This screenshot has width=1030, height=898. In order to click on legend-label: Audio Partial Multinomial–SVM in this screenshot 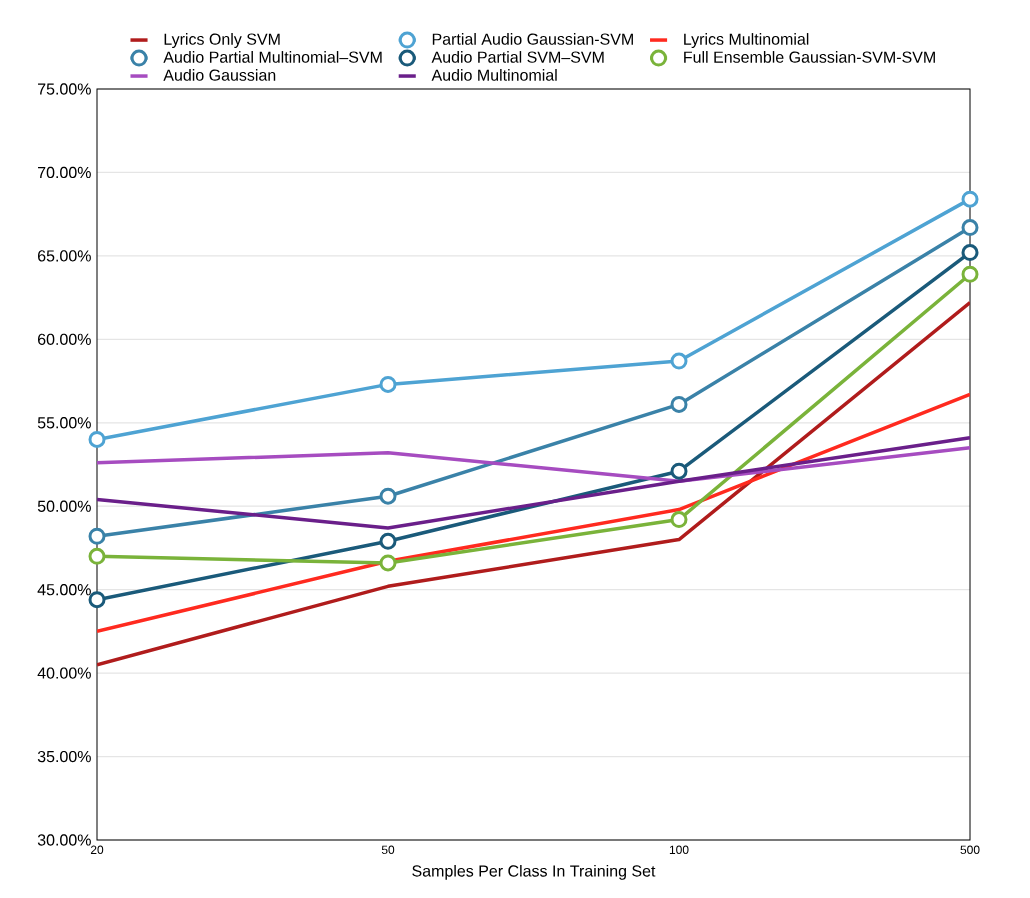, I will do `click(272, 57)`.